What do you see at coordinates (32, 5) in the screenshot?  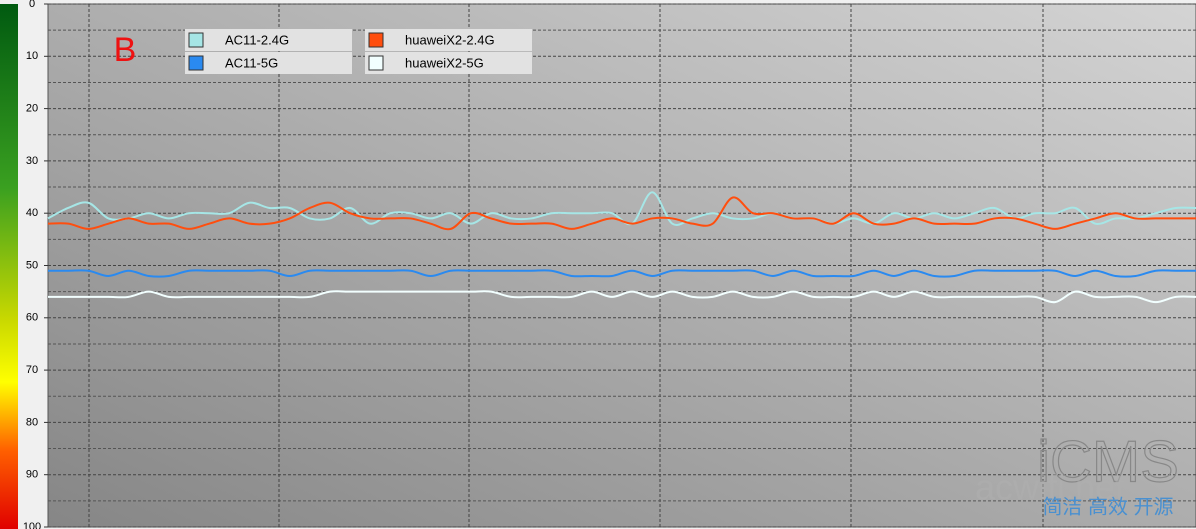 I see `y-tick-label: 0` at bounding box center [32, 5].